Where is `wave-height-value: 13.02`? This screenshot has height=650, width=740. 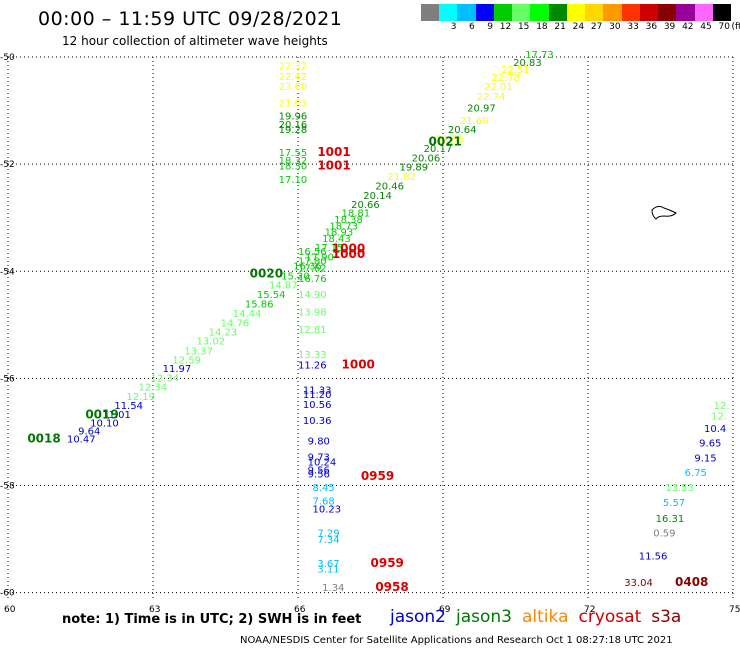
wave-height-value: 13.02 is located at coordinates (211, 342).